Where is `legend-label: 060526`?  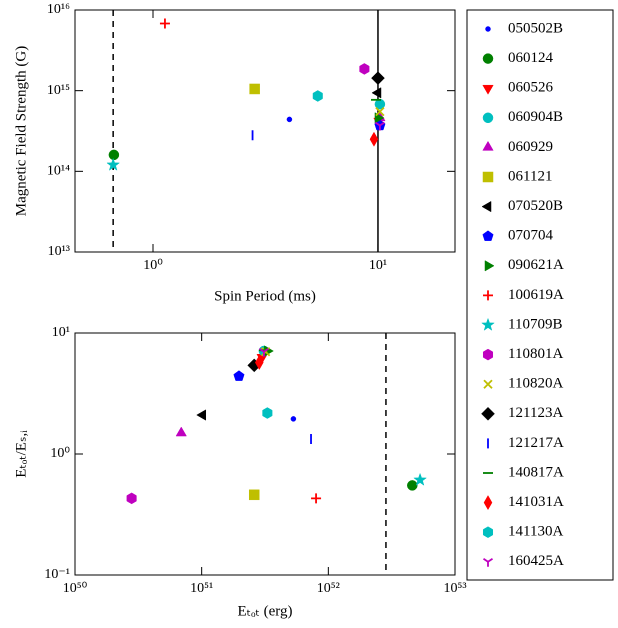
legend-label: 060526 is located at coordinates (531, 88).